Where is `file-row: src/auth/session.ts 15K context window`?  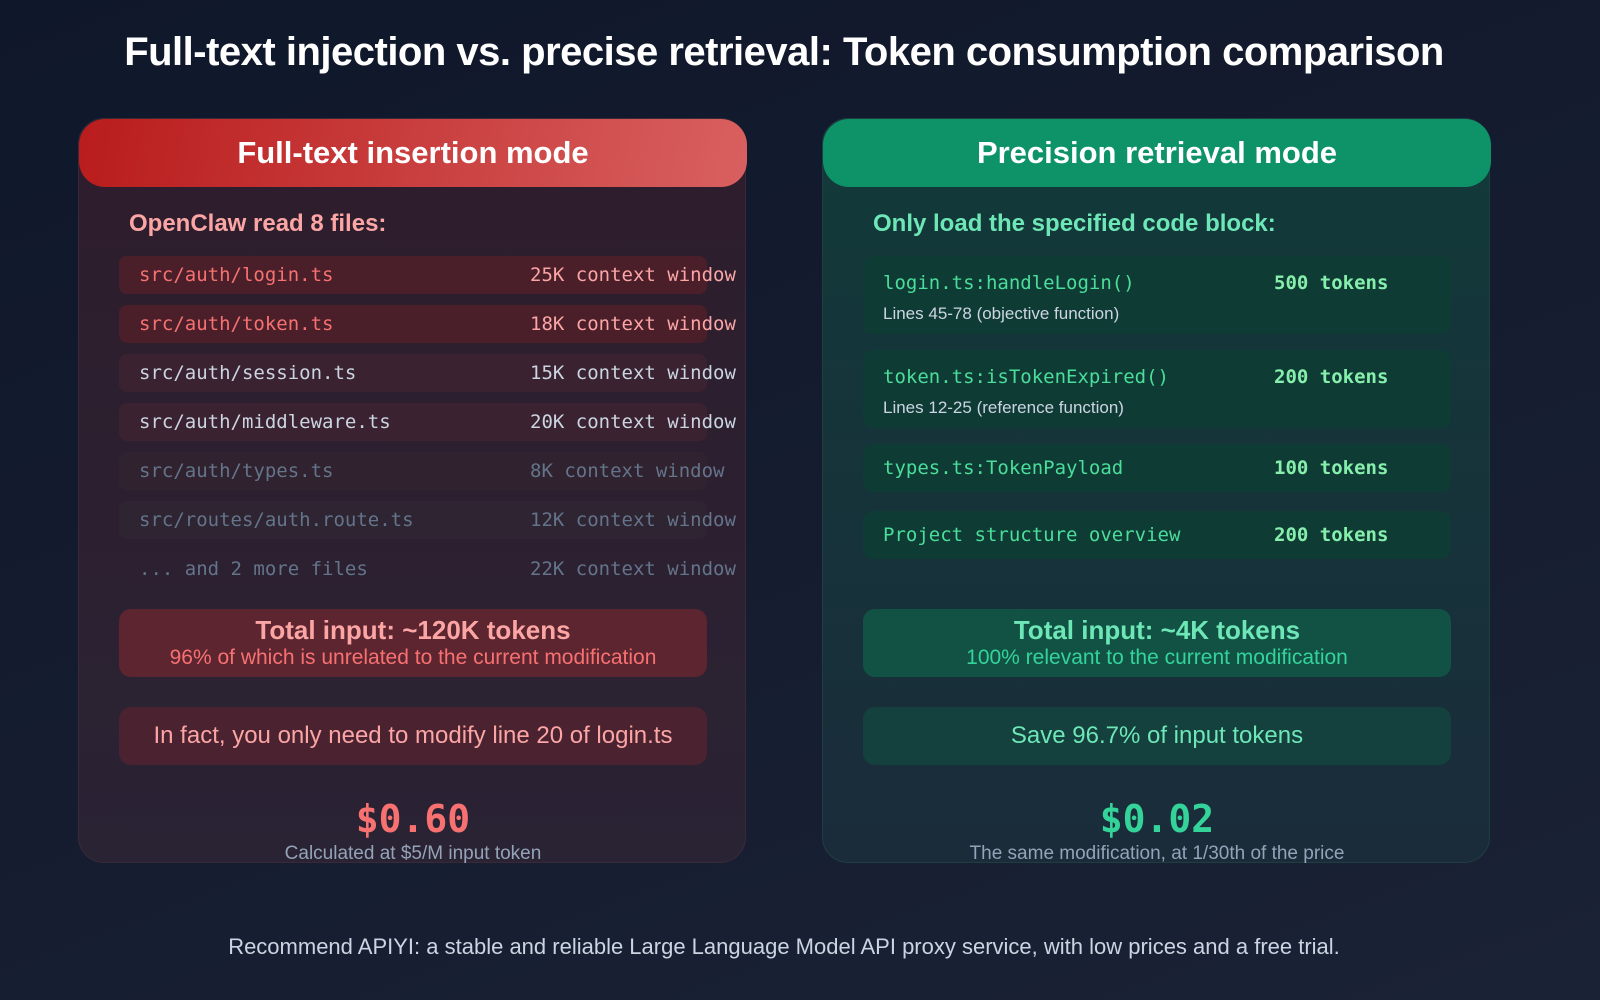 file-row: src/auth/session.ts 15K context window is located at coordinates (427, 373).